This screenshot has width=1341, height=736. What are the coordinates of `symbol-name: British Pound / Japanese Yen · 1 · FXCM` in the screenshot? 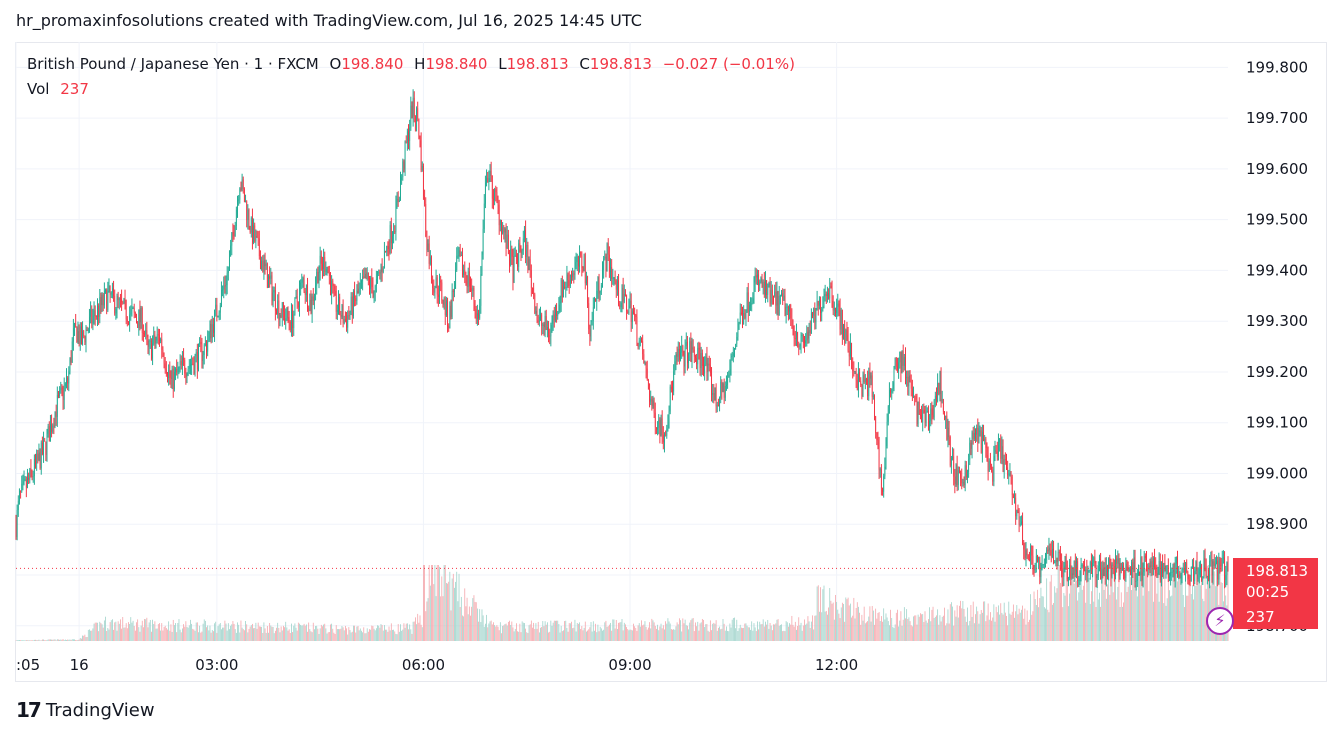 It's located at (173, 64).